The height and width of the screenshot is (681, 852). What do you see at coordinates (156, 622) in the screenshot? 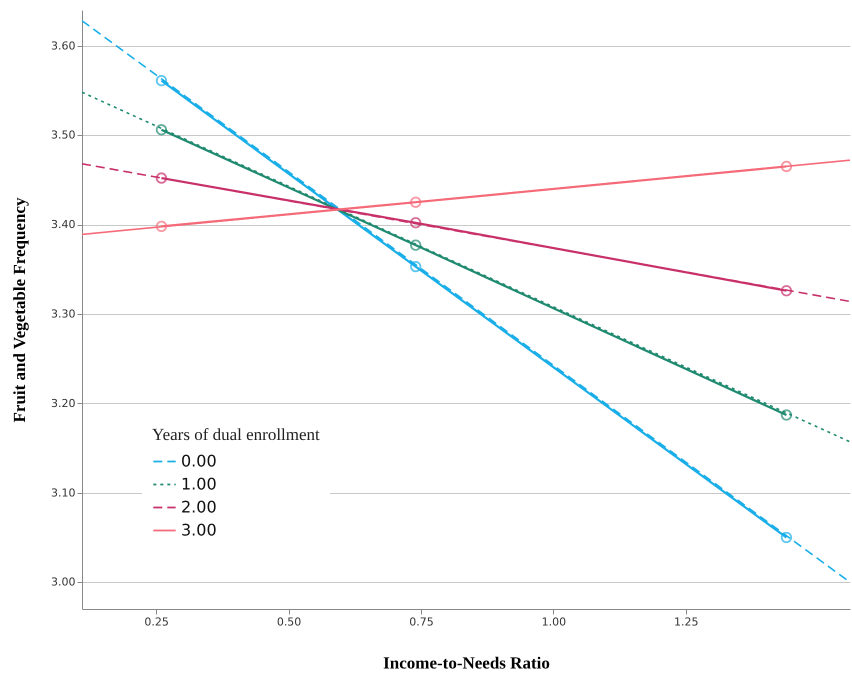
I see `x-tick-label: 0.25` at bounding box center [156, 622].